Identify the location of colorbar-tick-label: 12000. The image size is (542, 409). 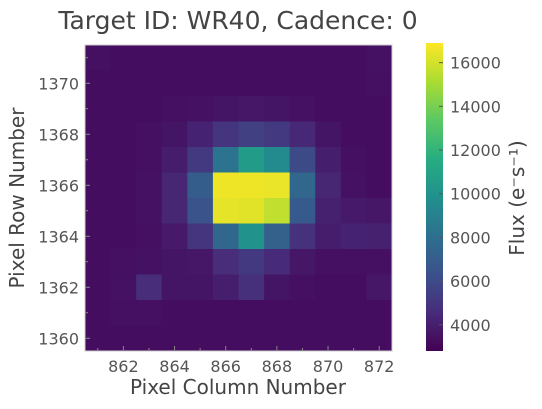
(475, 150).